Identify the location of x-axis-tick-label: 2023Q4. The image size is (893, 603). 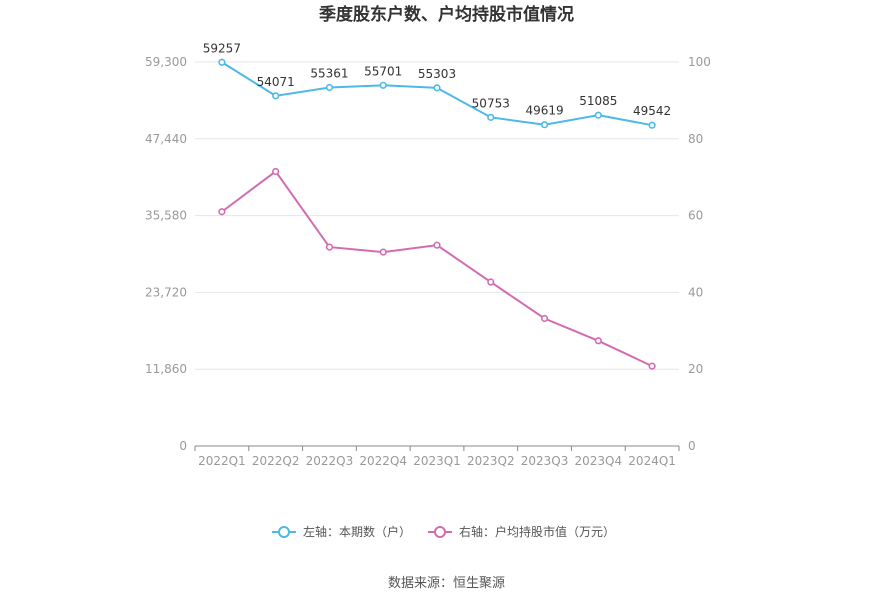
(599, 461).